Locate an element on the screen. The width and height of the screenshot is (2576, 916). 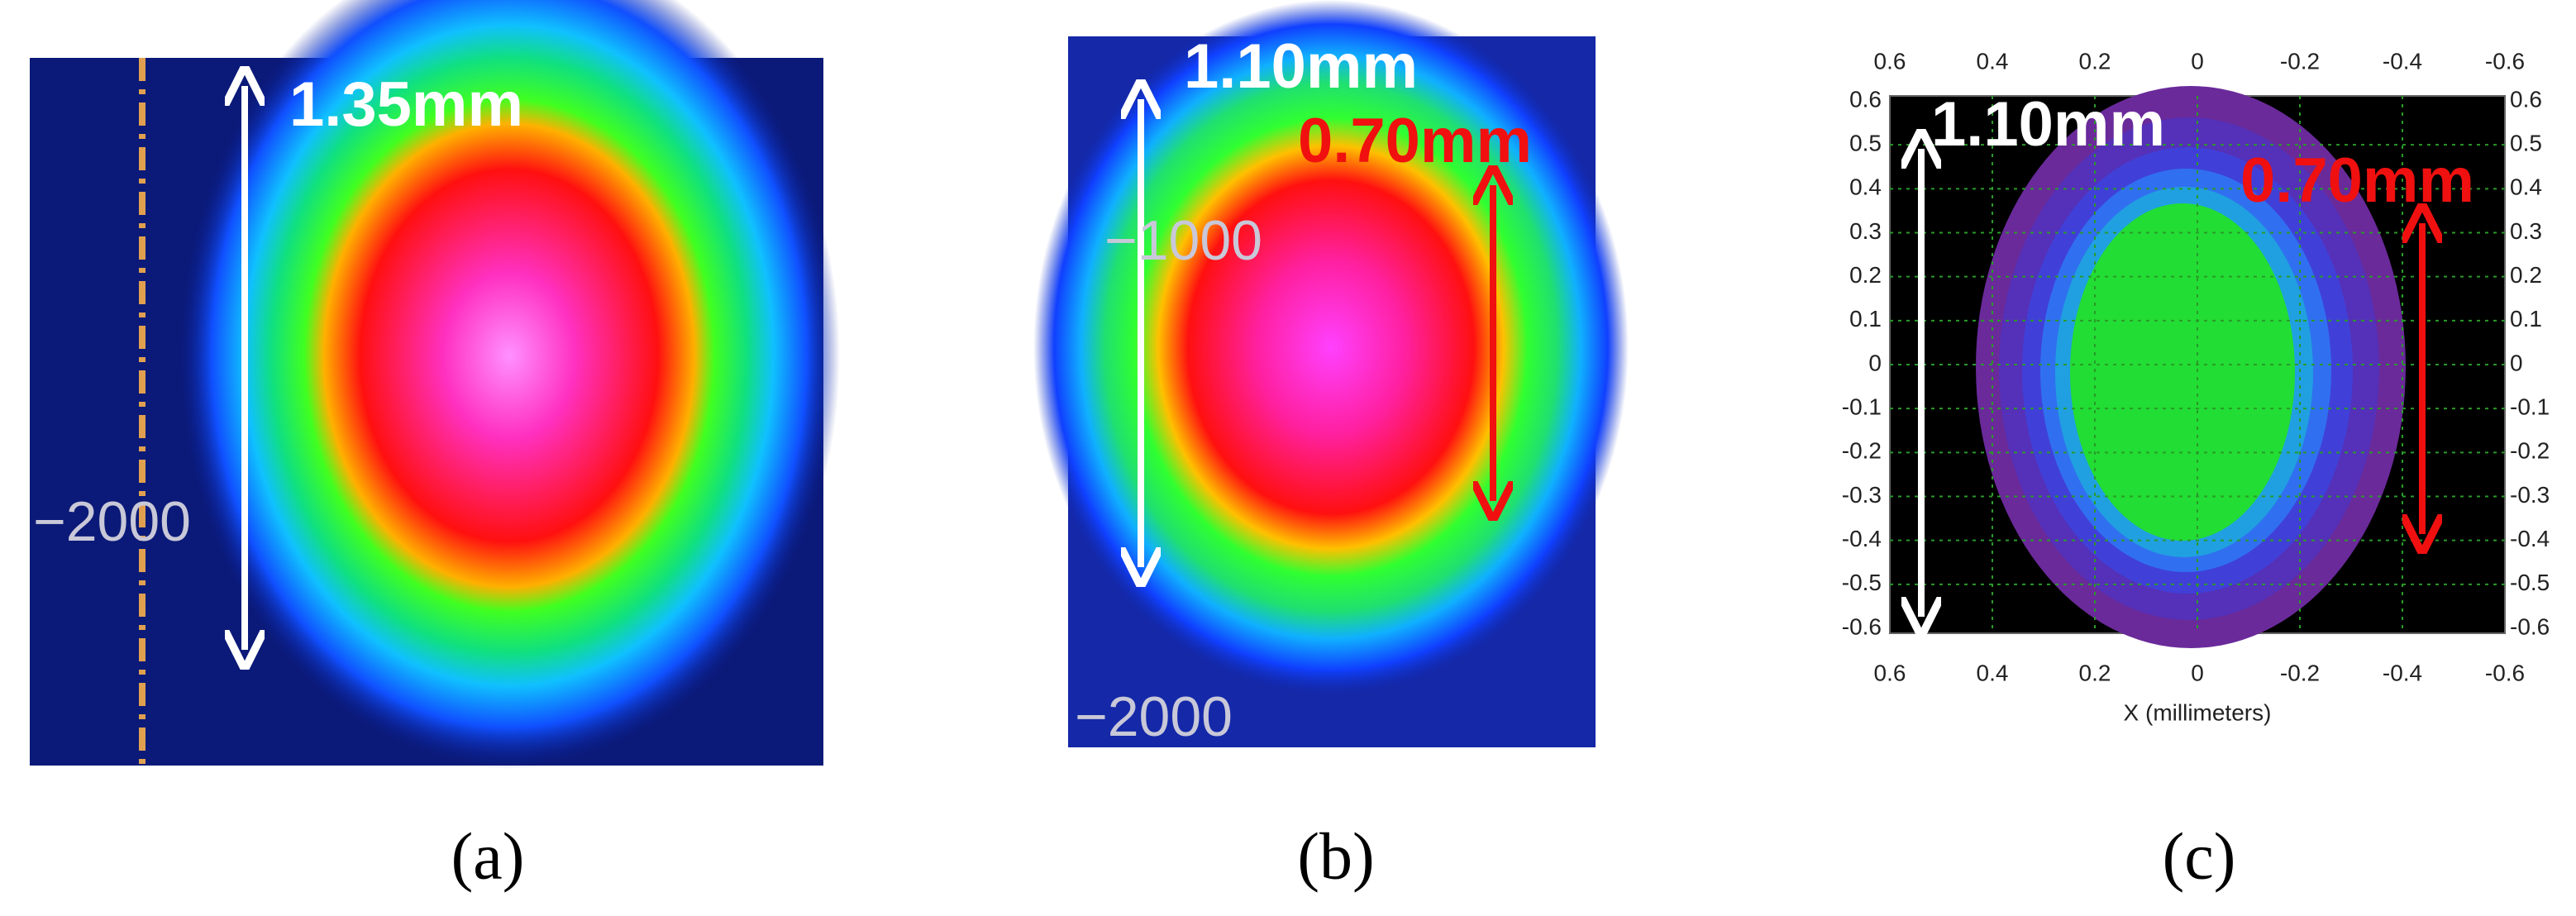
panel-label: (b) is located at coordinates (1335, 857).